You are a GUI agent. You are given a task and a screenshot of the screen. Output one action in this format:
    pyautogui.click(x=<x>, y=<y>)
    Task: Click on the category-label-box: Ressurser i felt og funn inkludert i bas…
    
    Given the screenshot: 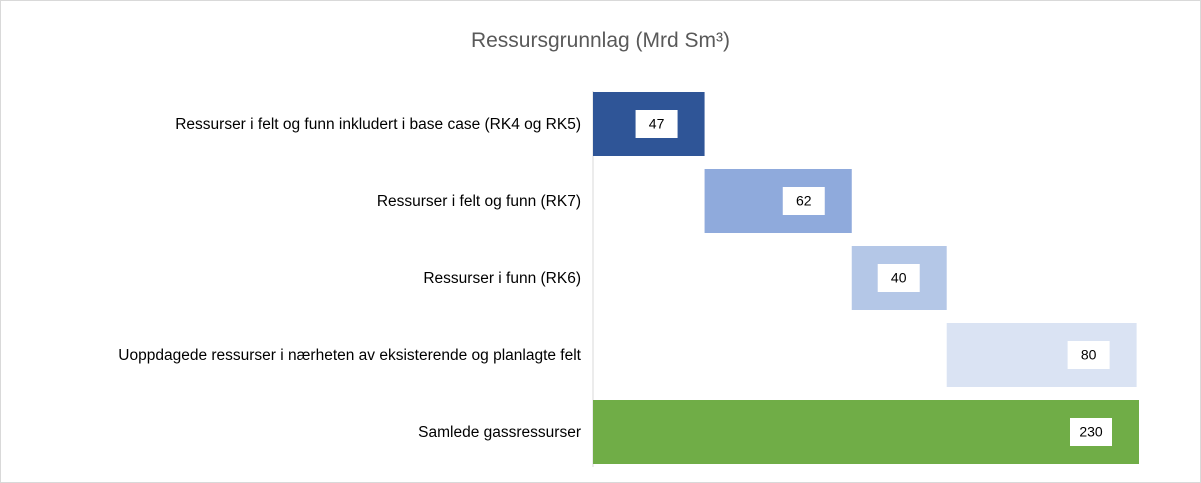 What is the action you would take?
    pyautogui.click(x=296, y=124)
    